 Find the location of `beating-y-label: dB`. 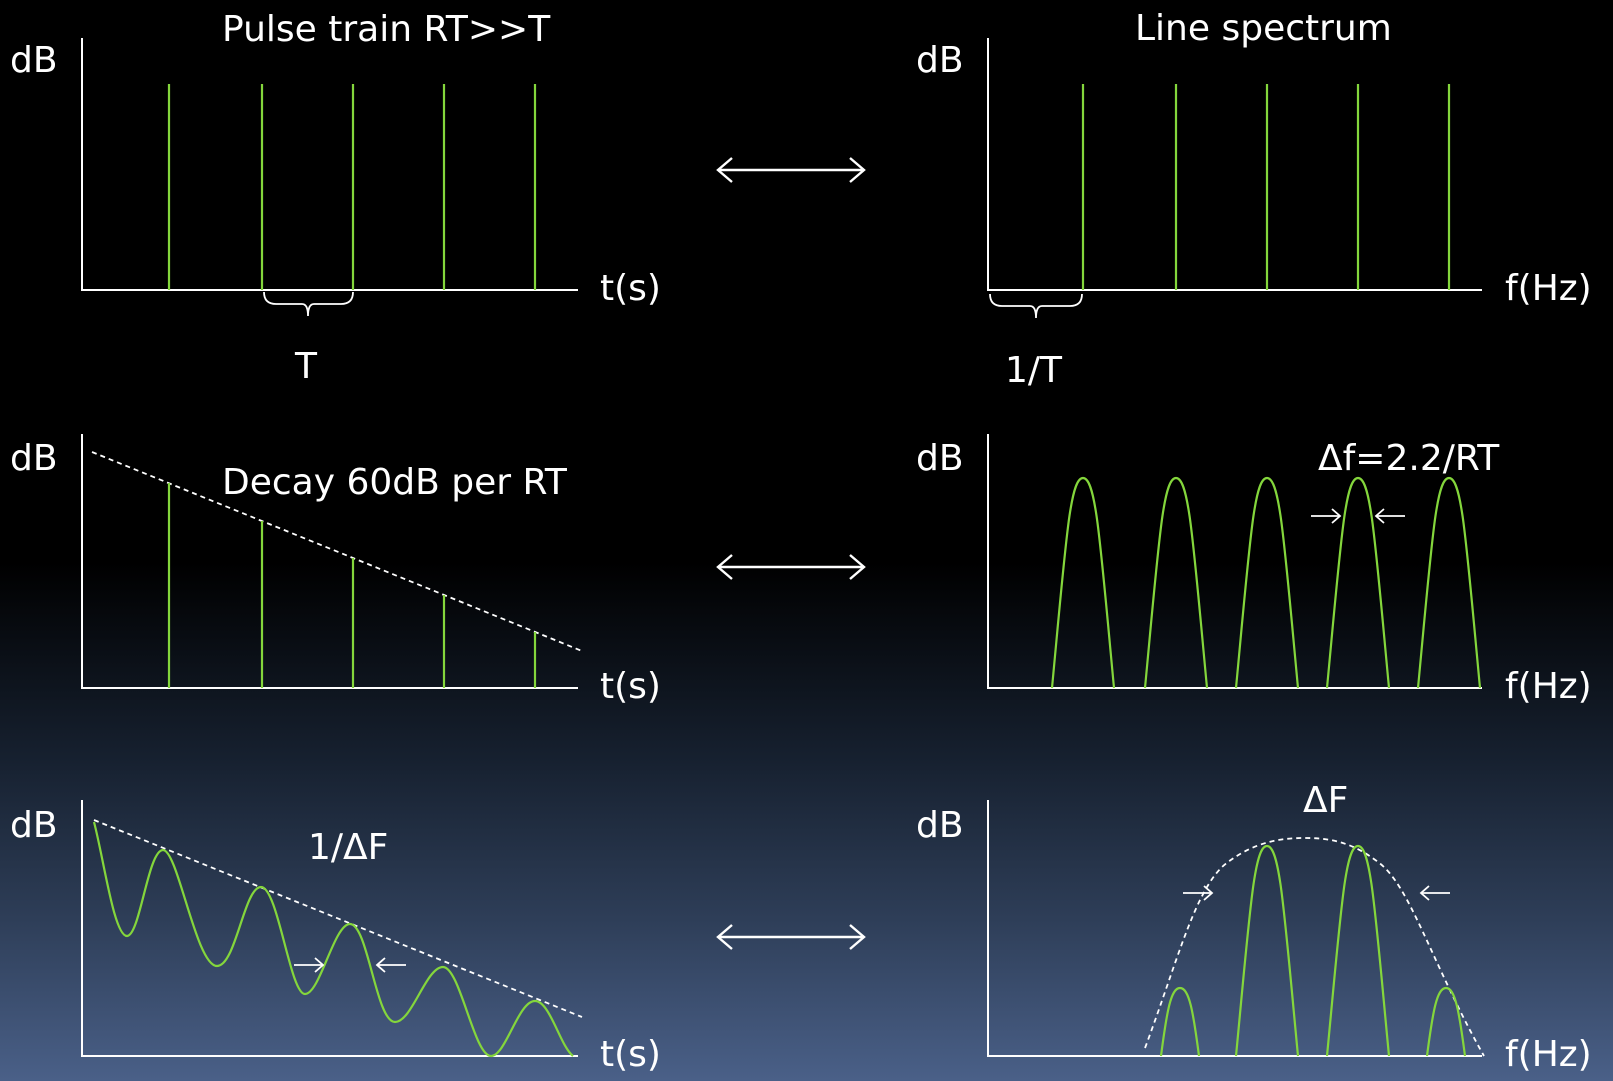

beating-y-label: dB is located at coordinates (34, 825).